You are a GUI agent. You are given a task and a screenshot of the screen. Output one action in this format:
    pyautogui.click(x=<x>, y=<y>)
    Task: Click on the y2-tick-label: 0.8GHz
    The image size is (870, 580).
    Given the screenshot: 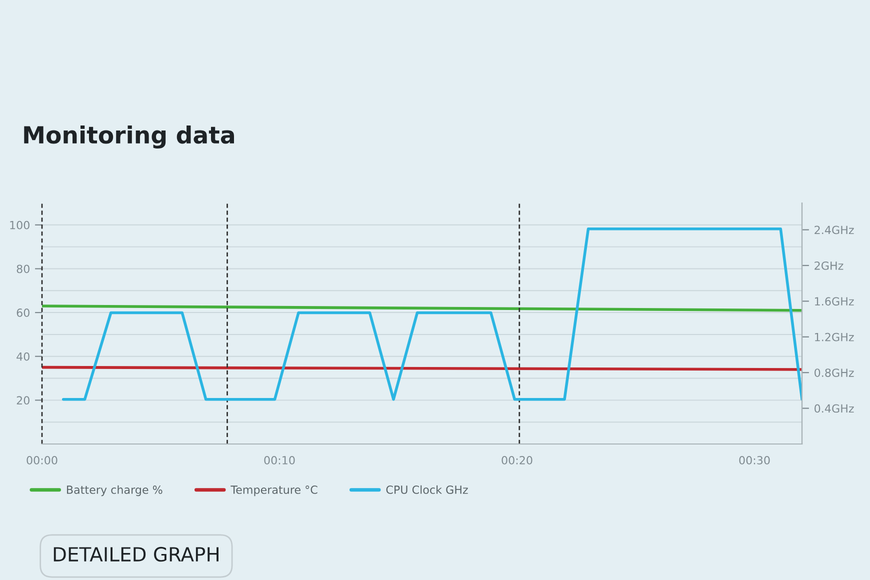 What is the action you would take?
    pyautogui.click(x=834, y=372)
    